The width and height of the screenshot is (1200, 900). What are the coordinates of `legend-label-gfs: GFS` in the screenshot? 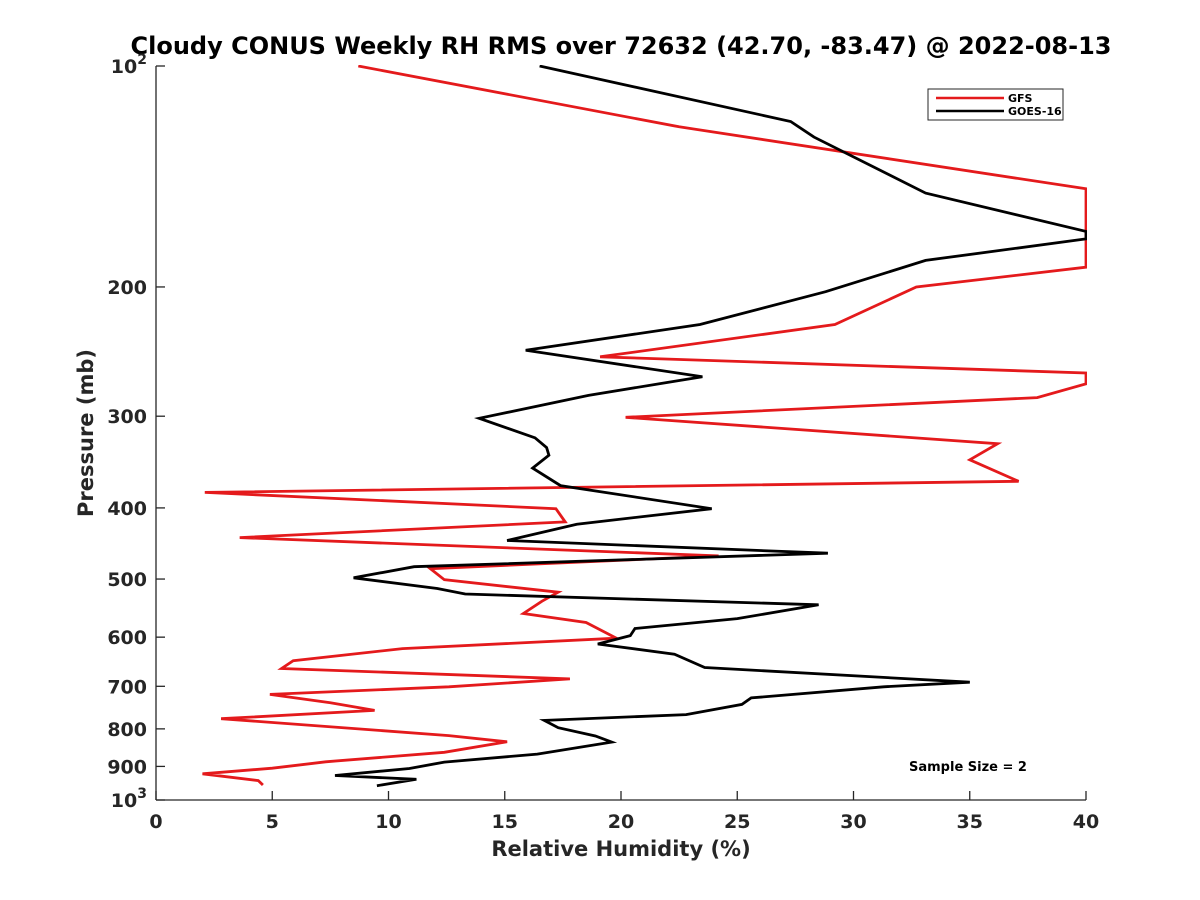 It's located at (1020, 98).